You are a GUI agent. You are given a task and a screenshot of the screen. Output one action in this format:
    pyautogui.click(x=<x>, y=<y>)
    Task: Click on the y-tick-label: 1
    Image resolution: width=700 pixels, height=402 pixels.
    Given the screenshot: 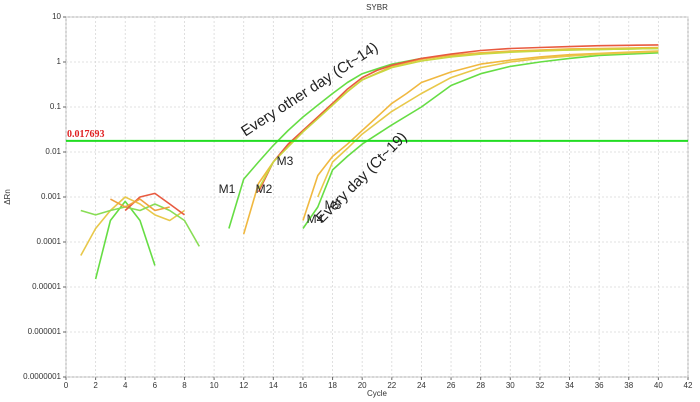 What is the action you would take?
    pyautogui.click(x=59, y=61)
    